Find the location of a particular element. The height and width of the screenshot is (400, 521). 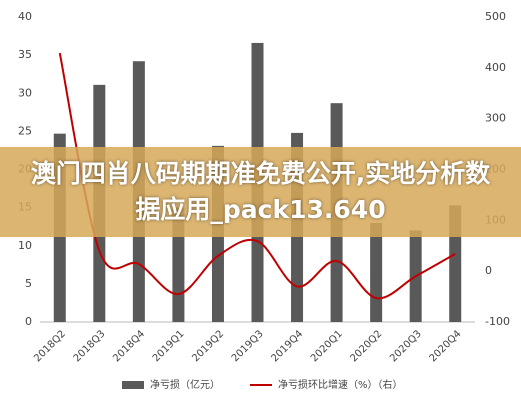

x-tick-label: 2020Q1 is located at coordinates (327, 346).